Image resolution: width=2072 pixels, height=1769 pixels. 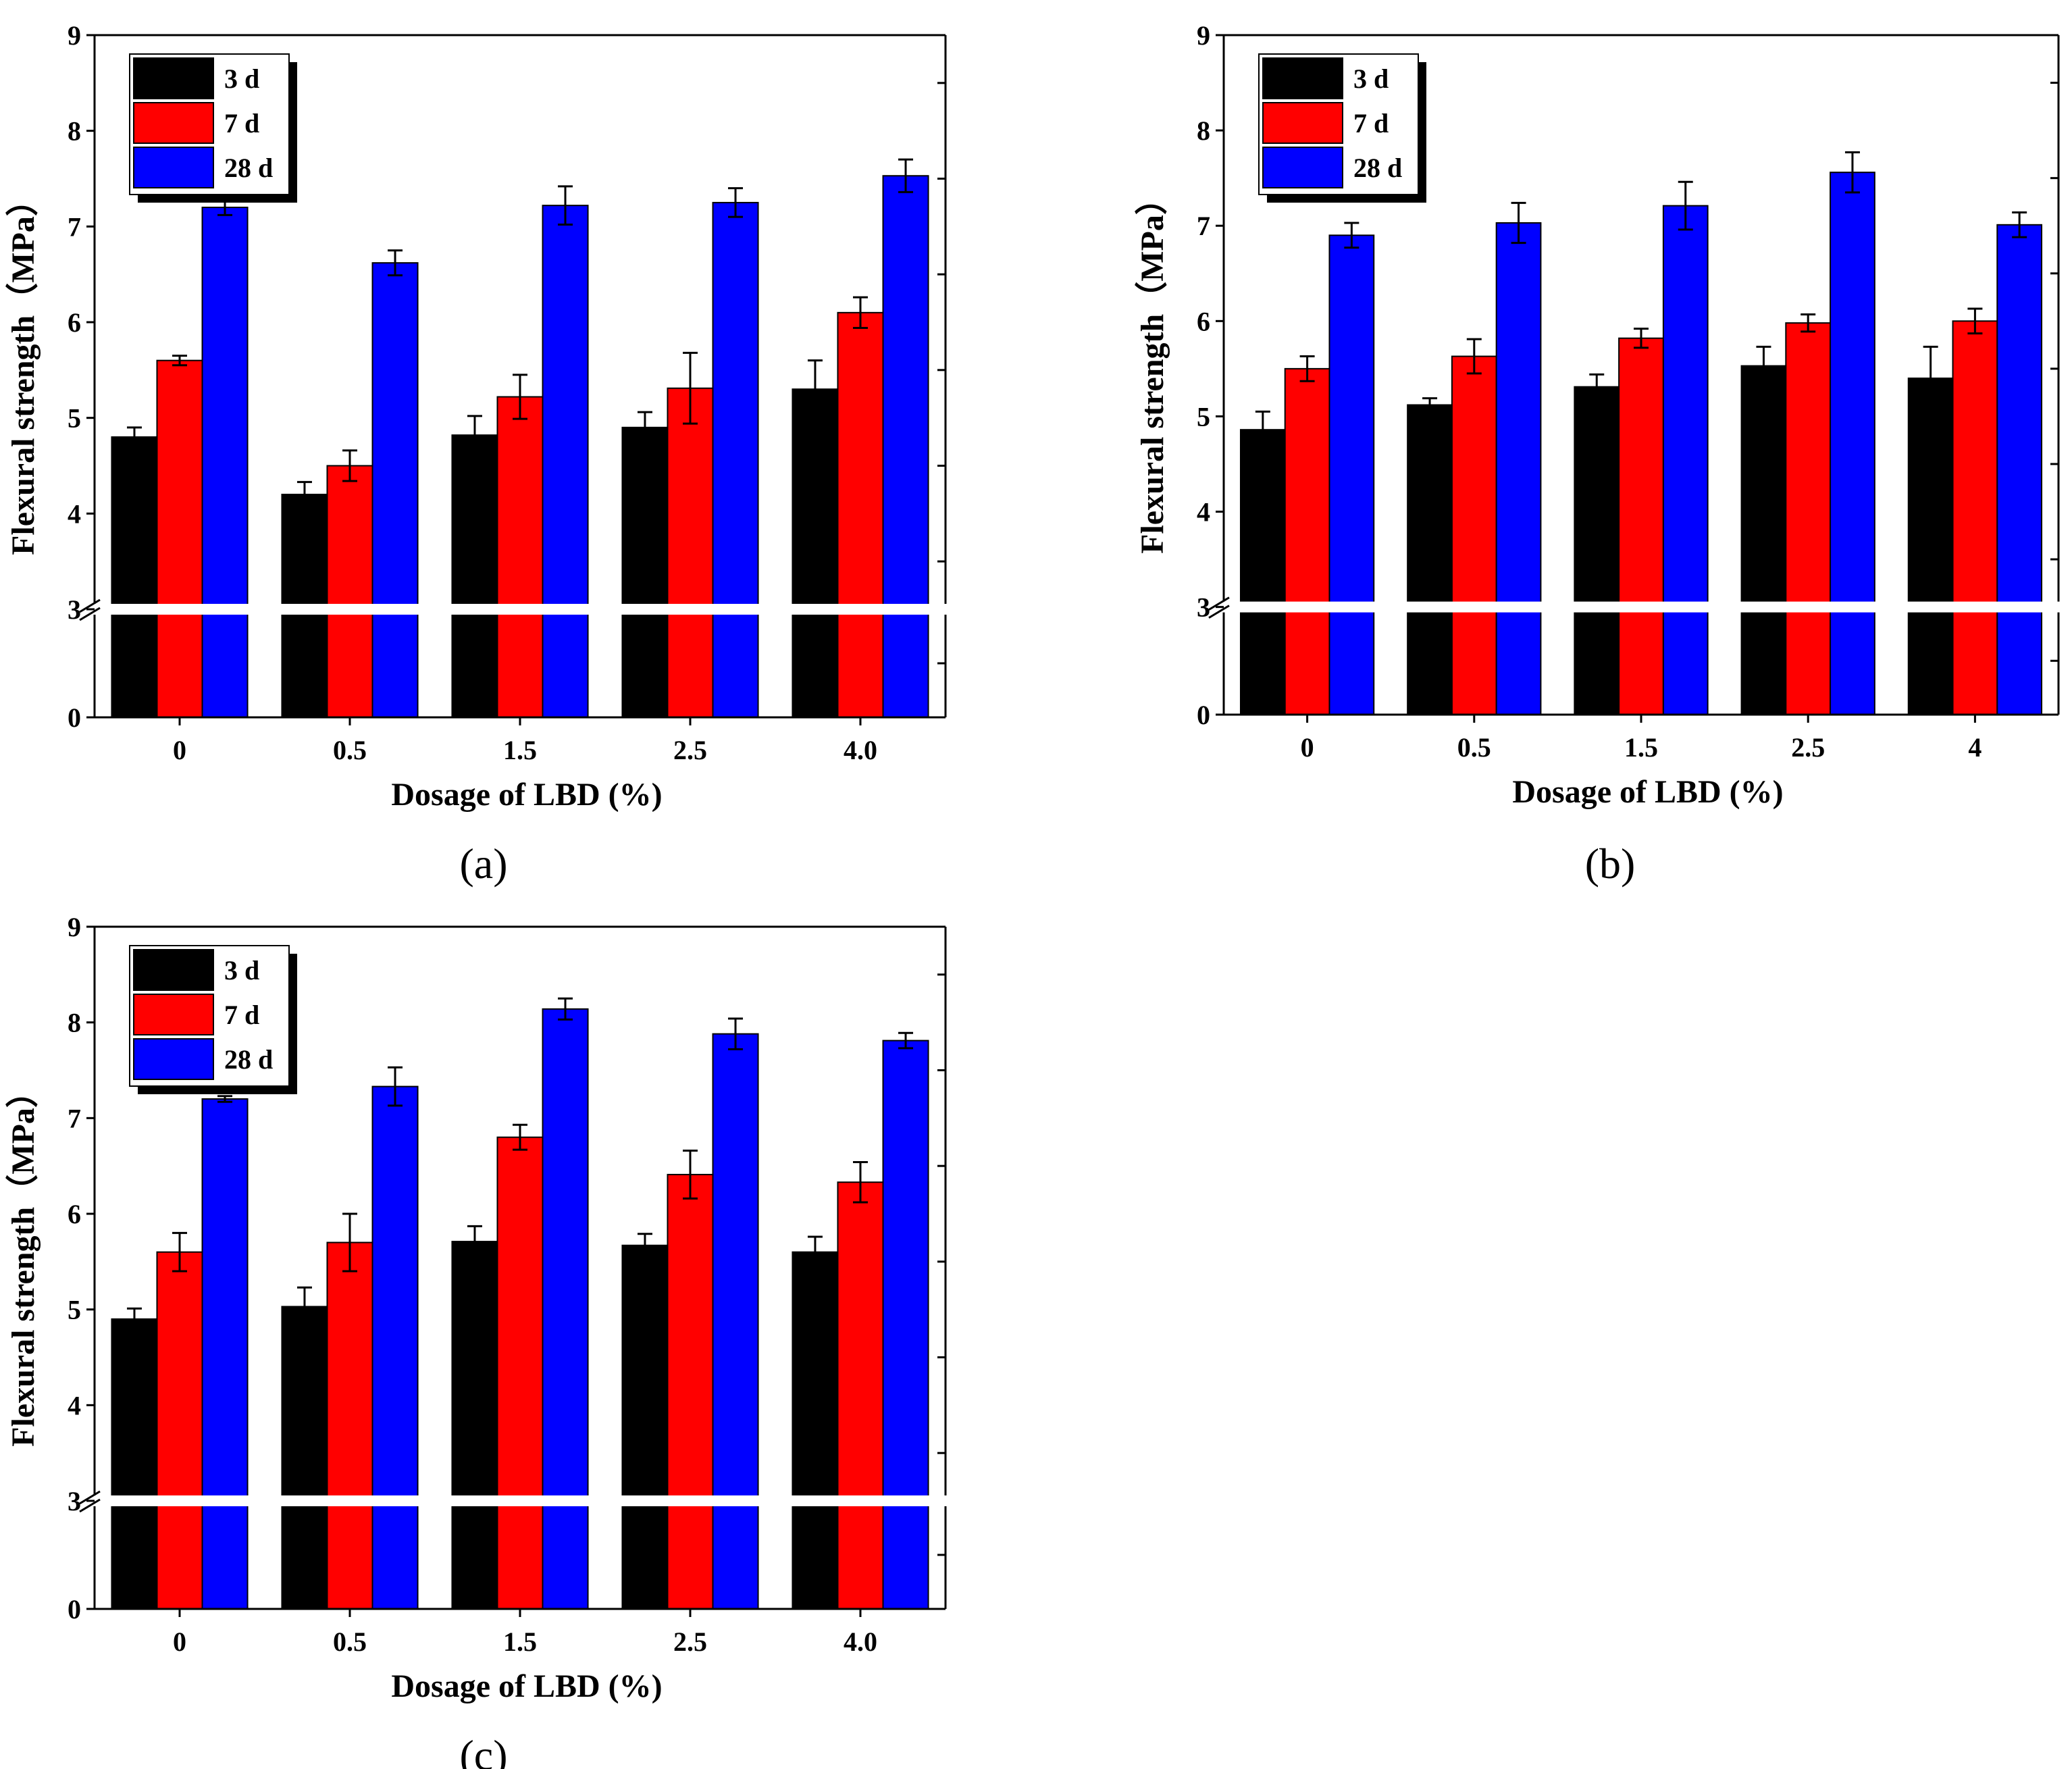 What do you see at coordinates (483, 1750) in the screenshot?
I see `panel-label: (c)` at bounding box center [483, 1750].